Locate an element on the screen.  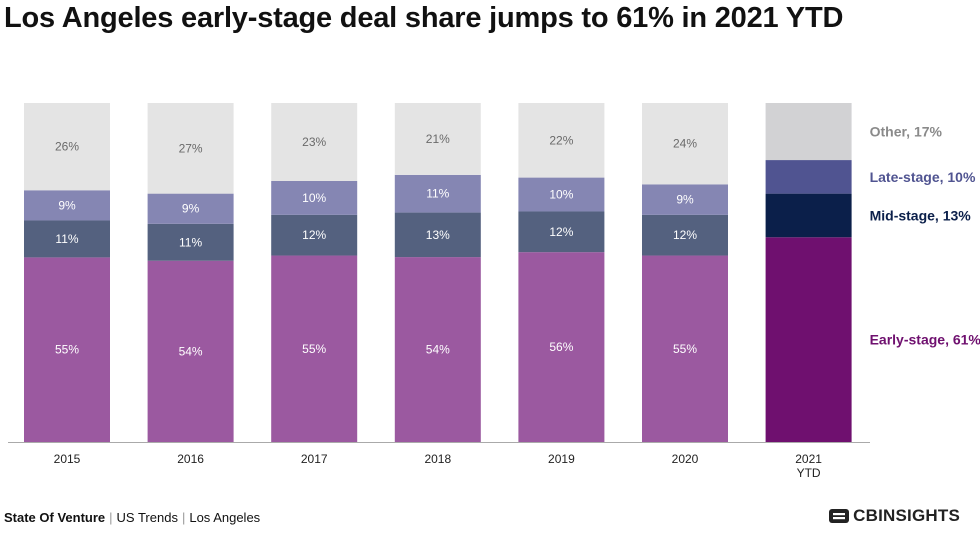
bar-segment-early-stage-2016 is located at coordinates (190, 351).